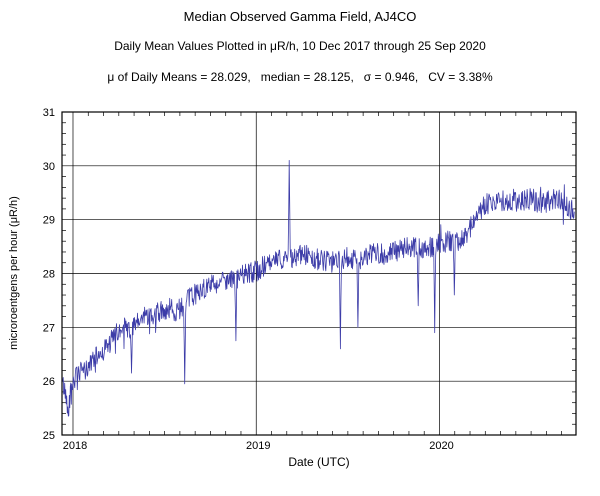 The width and height of the screenshot is (600, 496). I want to click on y-tick-label: 29, so click(49, 221).